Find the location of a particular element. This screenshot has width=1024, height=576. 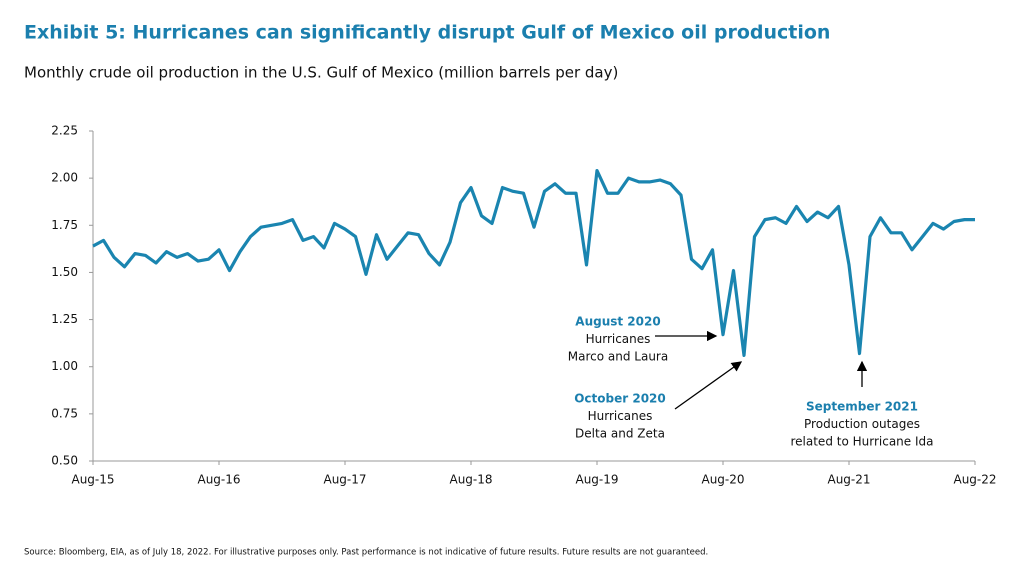

x-tick-label: Aug-19 is located at coordinates (596, 480).